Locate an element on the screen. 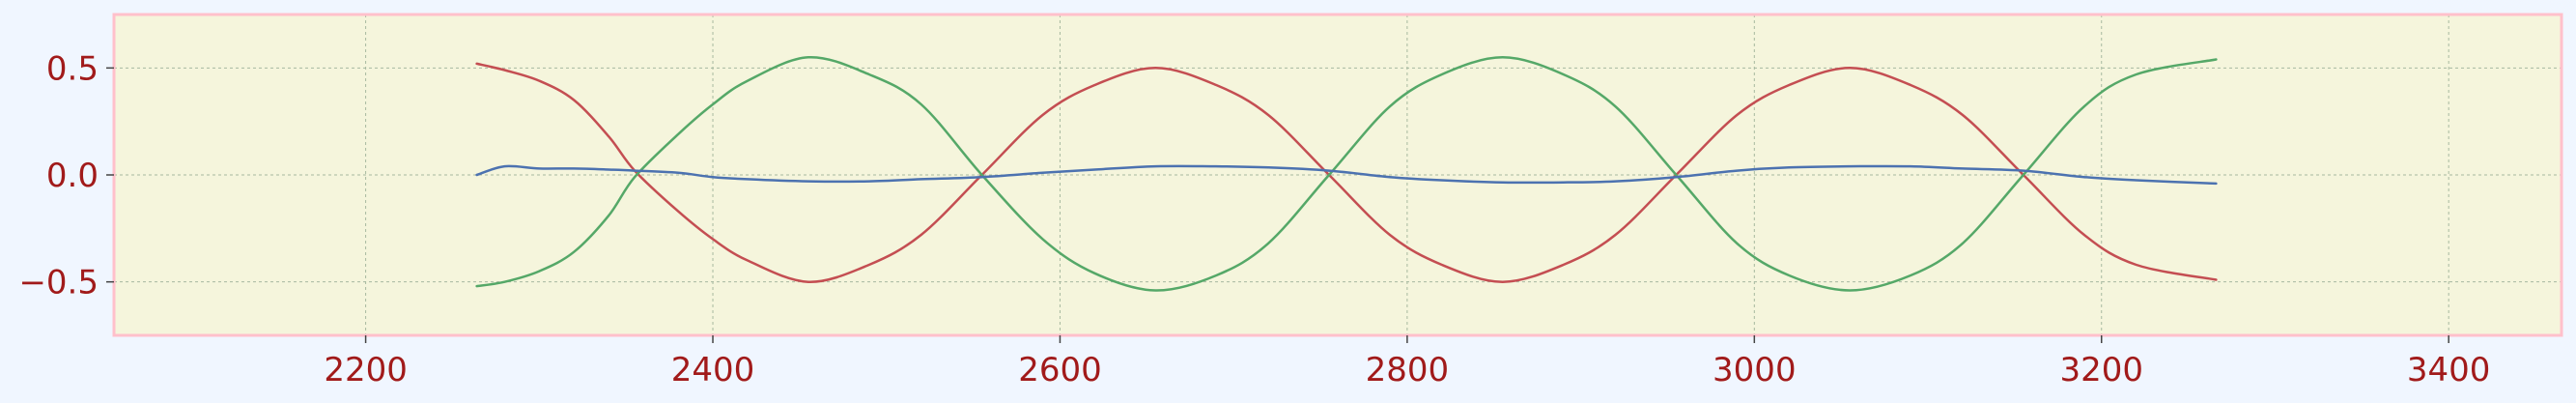 The width and height of the screenshot is (2576, 403). y-axis: 0.5 0.0 −0.5 is located at coordinates (66, 176).